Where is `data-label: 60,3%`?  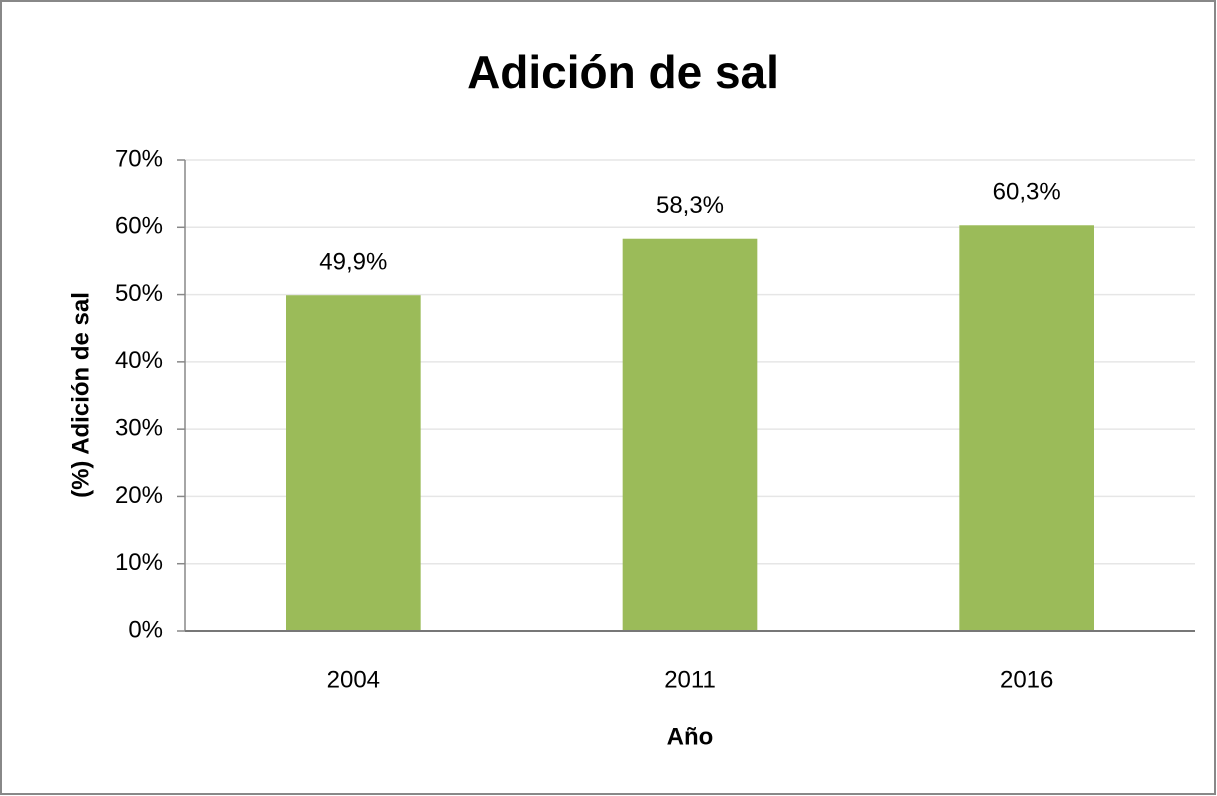 data-label: 60,3% is located at coordinates (1027, 192).